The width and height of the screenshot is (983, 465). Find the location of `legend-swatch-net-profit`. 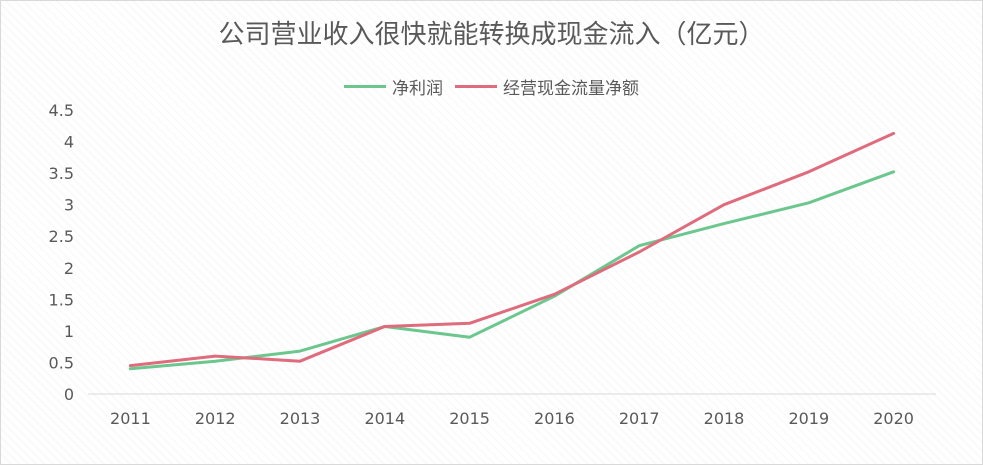

legend-swatch-net-profit is located at coordinates (365, 86).